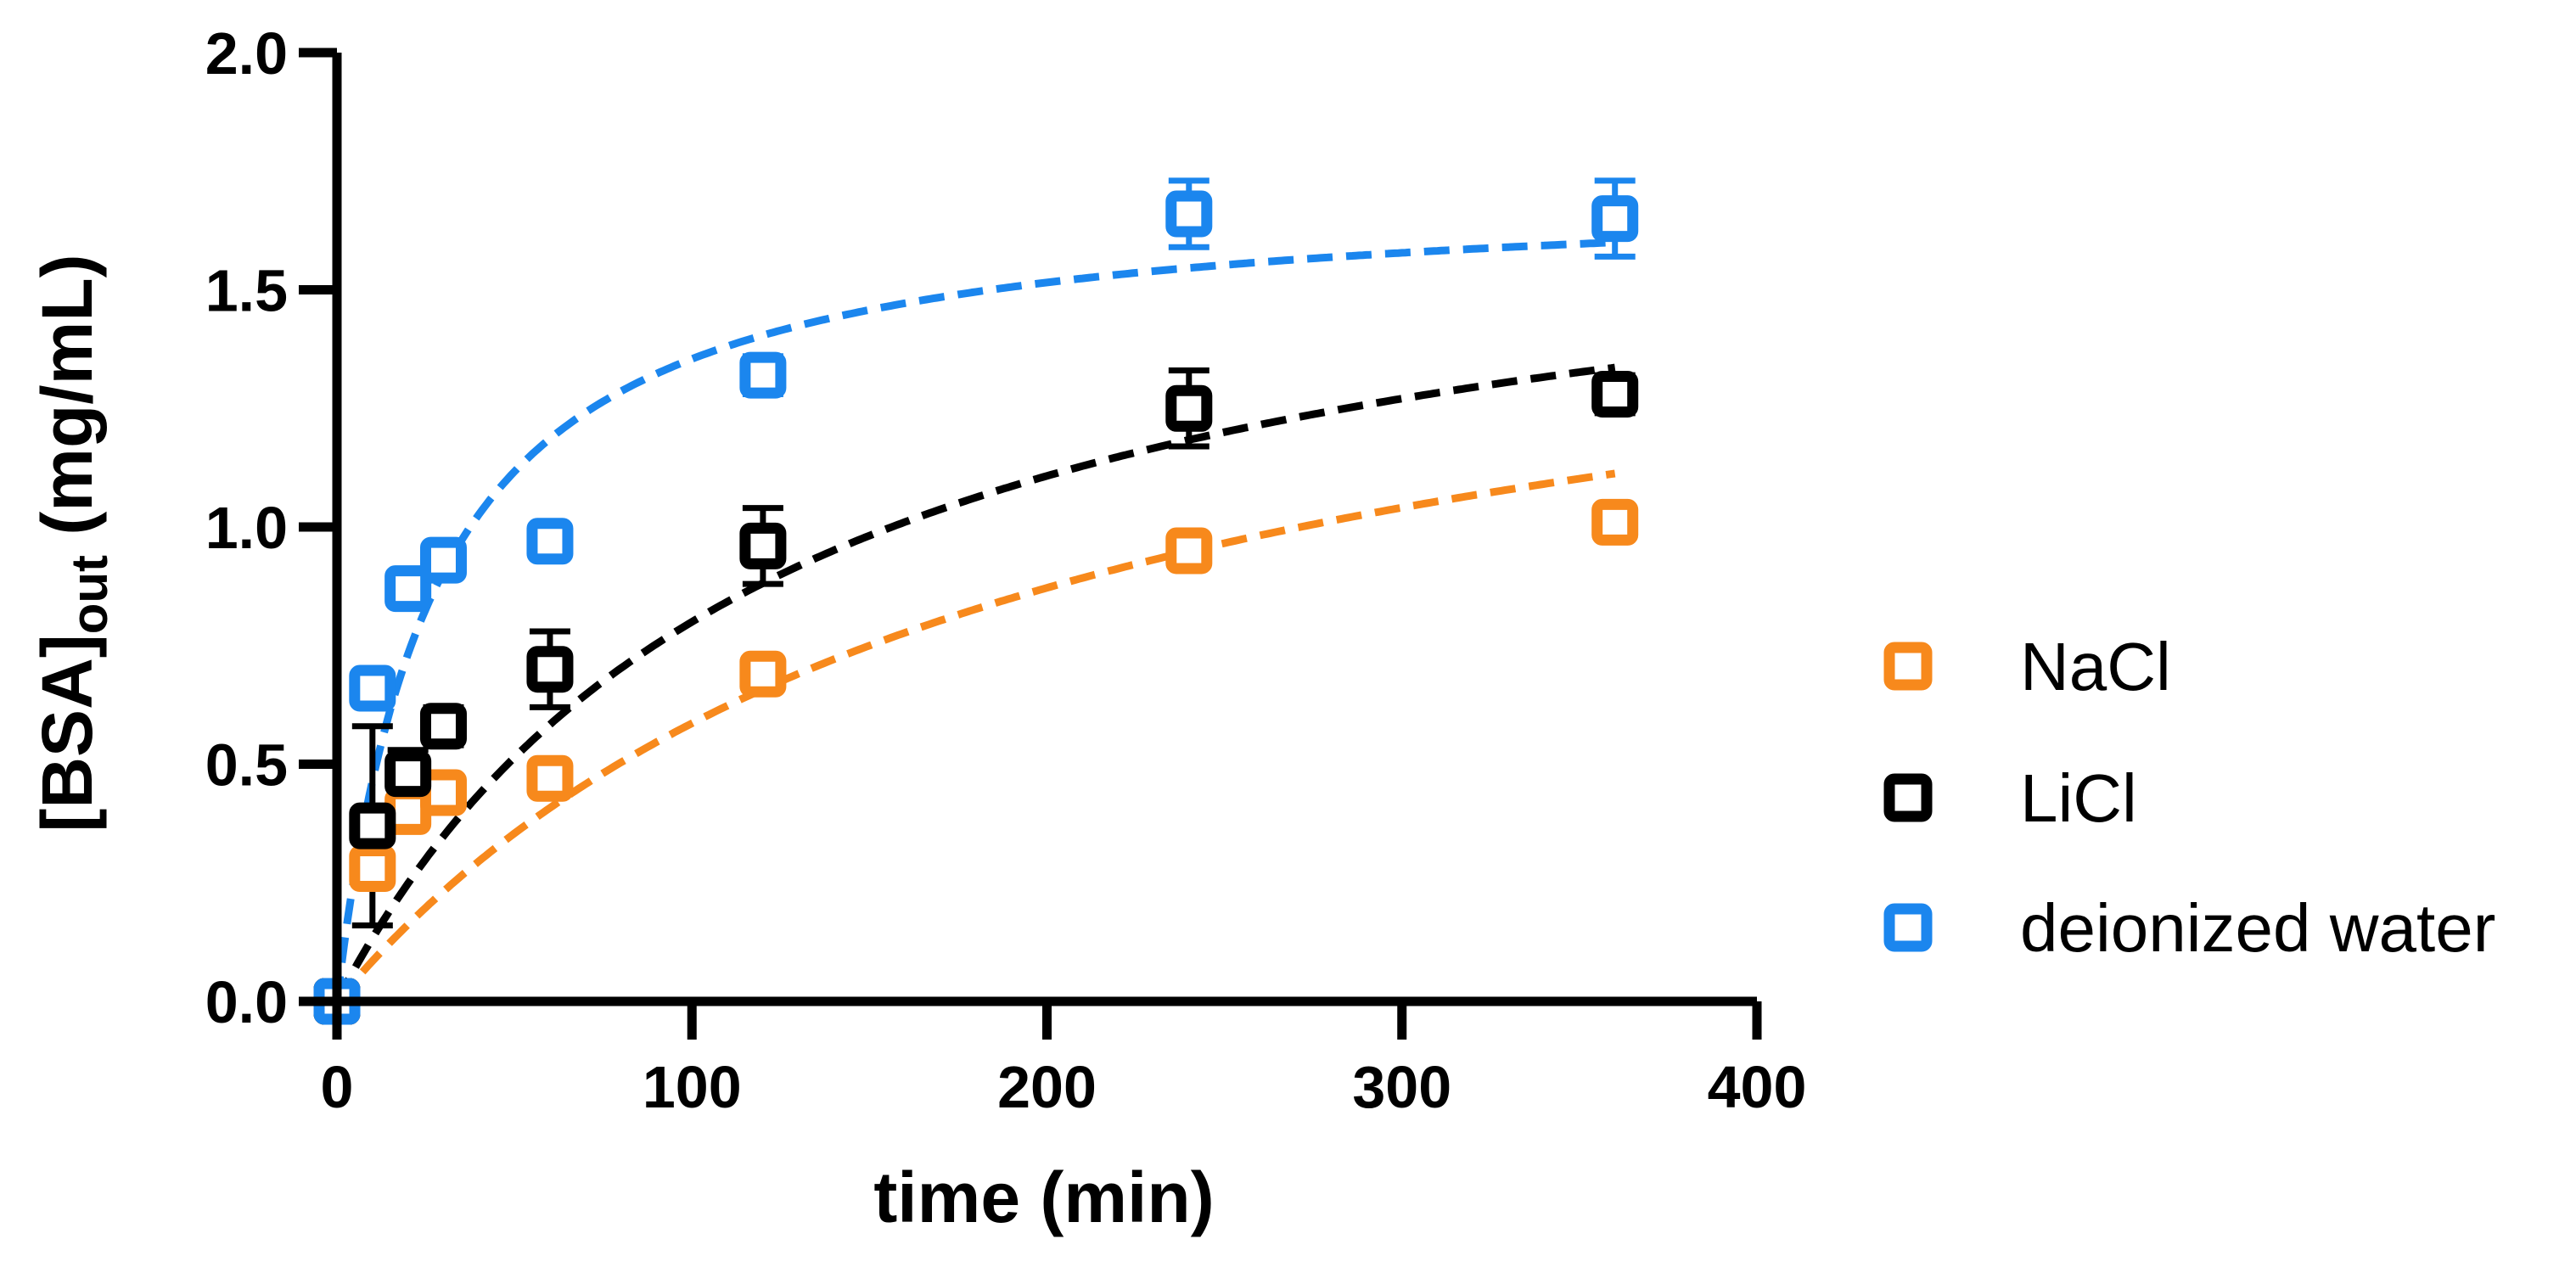 Image resolution: width=2576 pixels, height=1267 pixels. What do you see at coordinates (67, 733) in the screenshot?
I see `y-axis-title-main: [BSA]` at bounding box center [67, 733].